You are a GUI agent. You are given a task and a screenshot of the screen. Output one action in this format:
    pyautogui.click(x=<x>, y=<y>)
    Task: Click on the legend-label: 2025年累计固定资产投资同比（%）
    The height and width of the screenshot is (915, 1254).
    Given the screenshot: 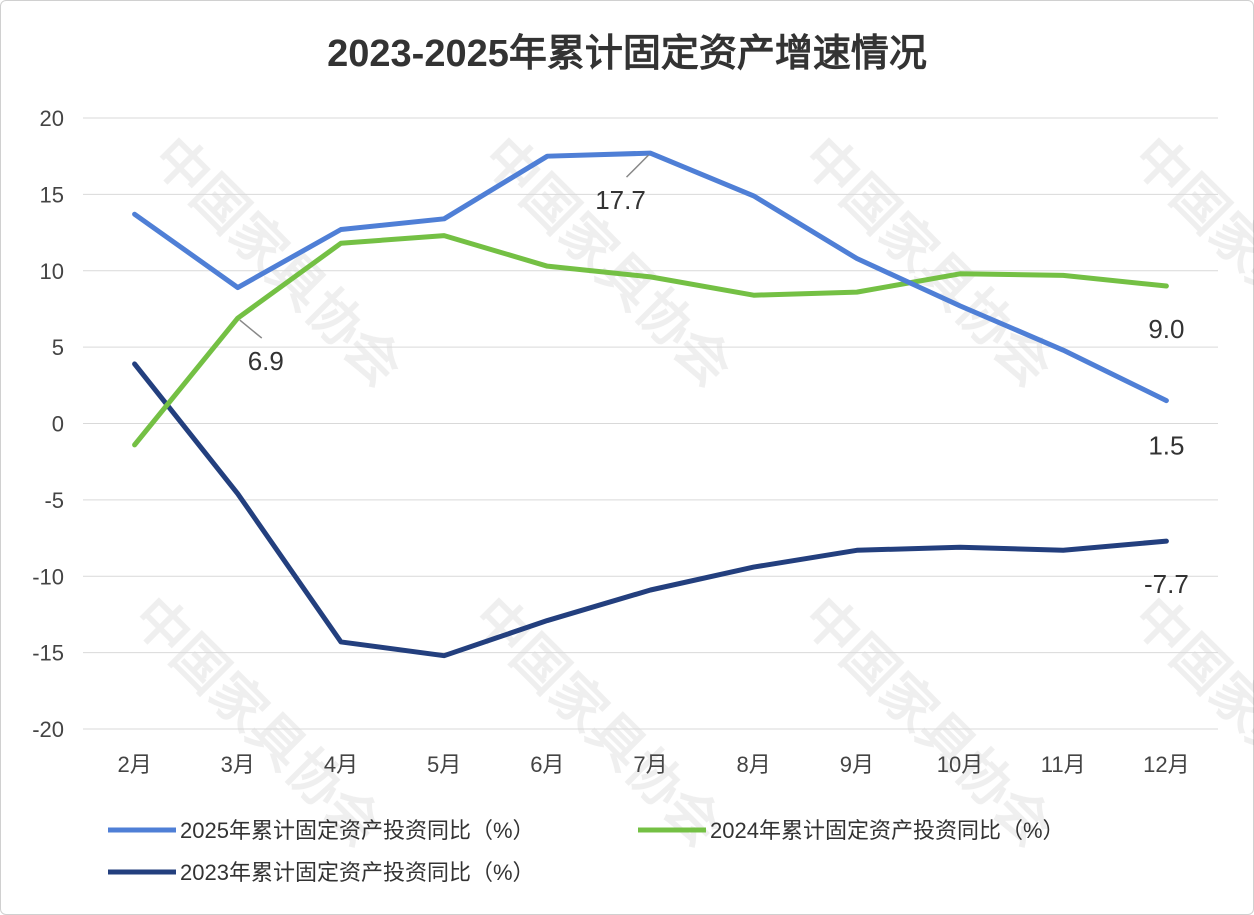 What is the action you would take?
    pyautogui.click(x=357, y=830)
    